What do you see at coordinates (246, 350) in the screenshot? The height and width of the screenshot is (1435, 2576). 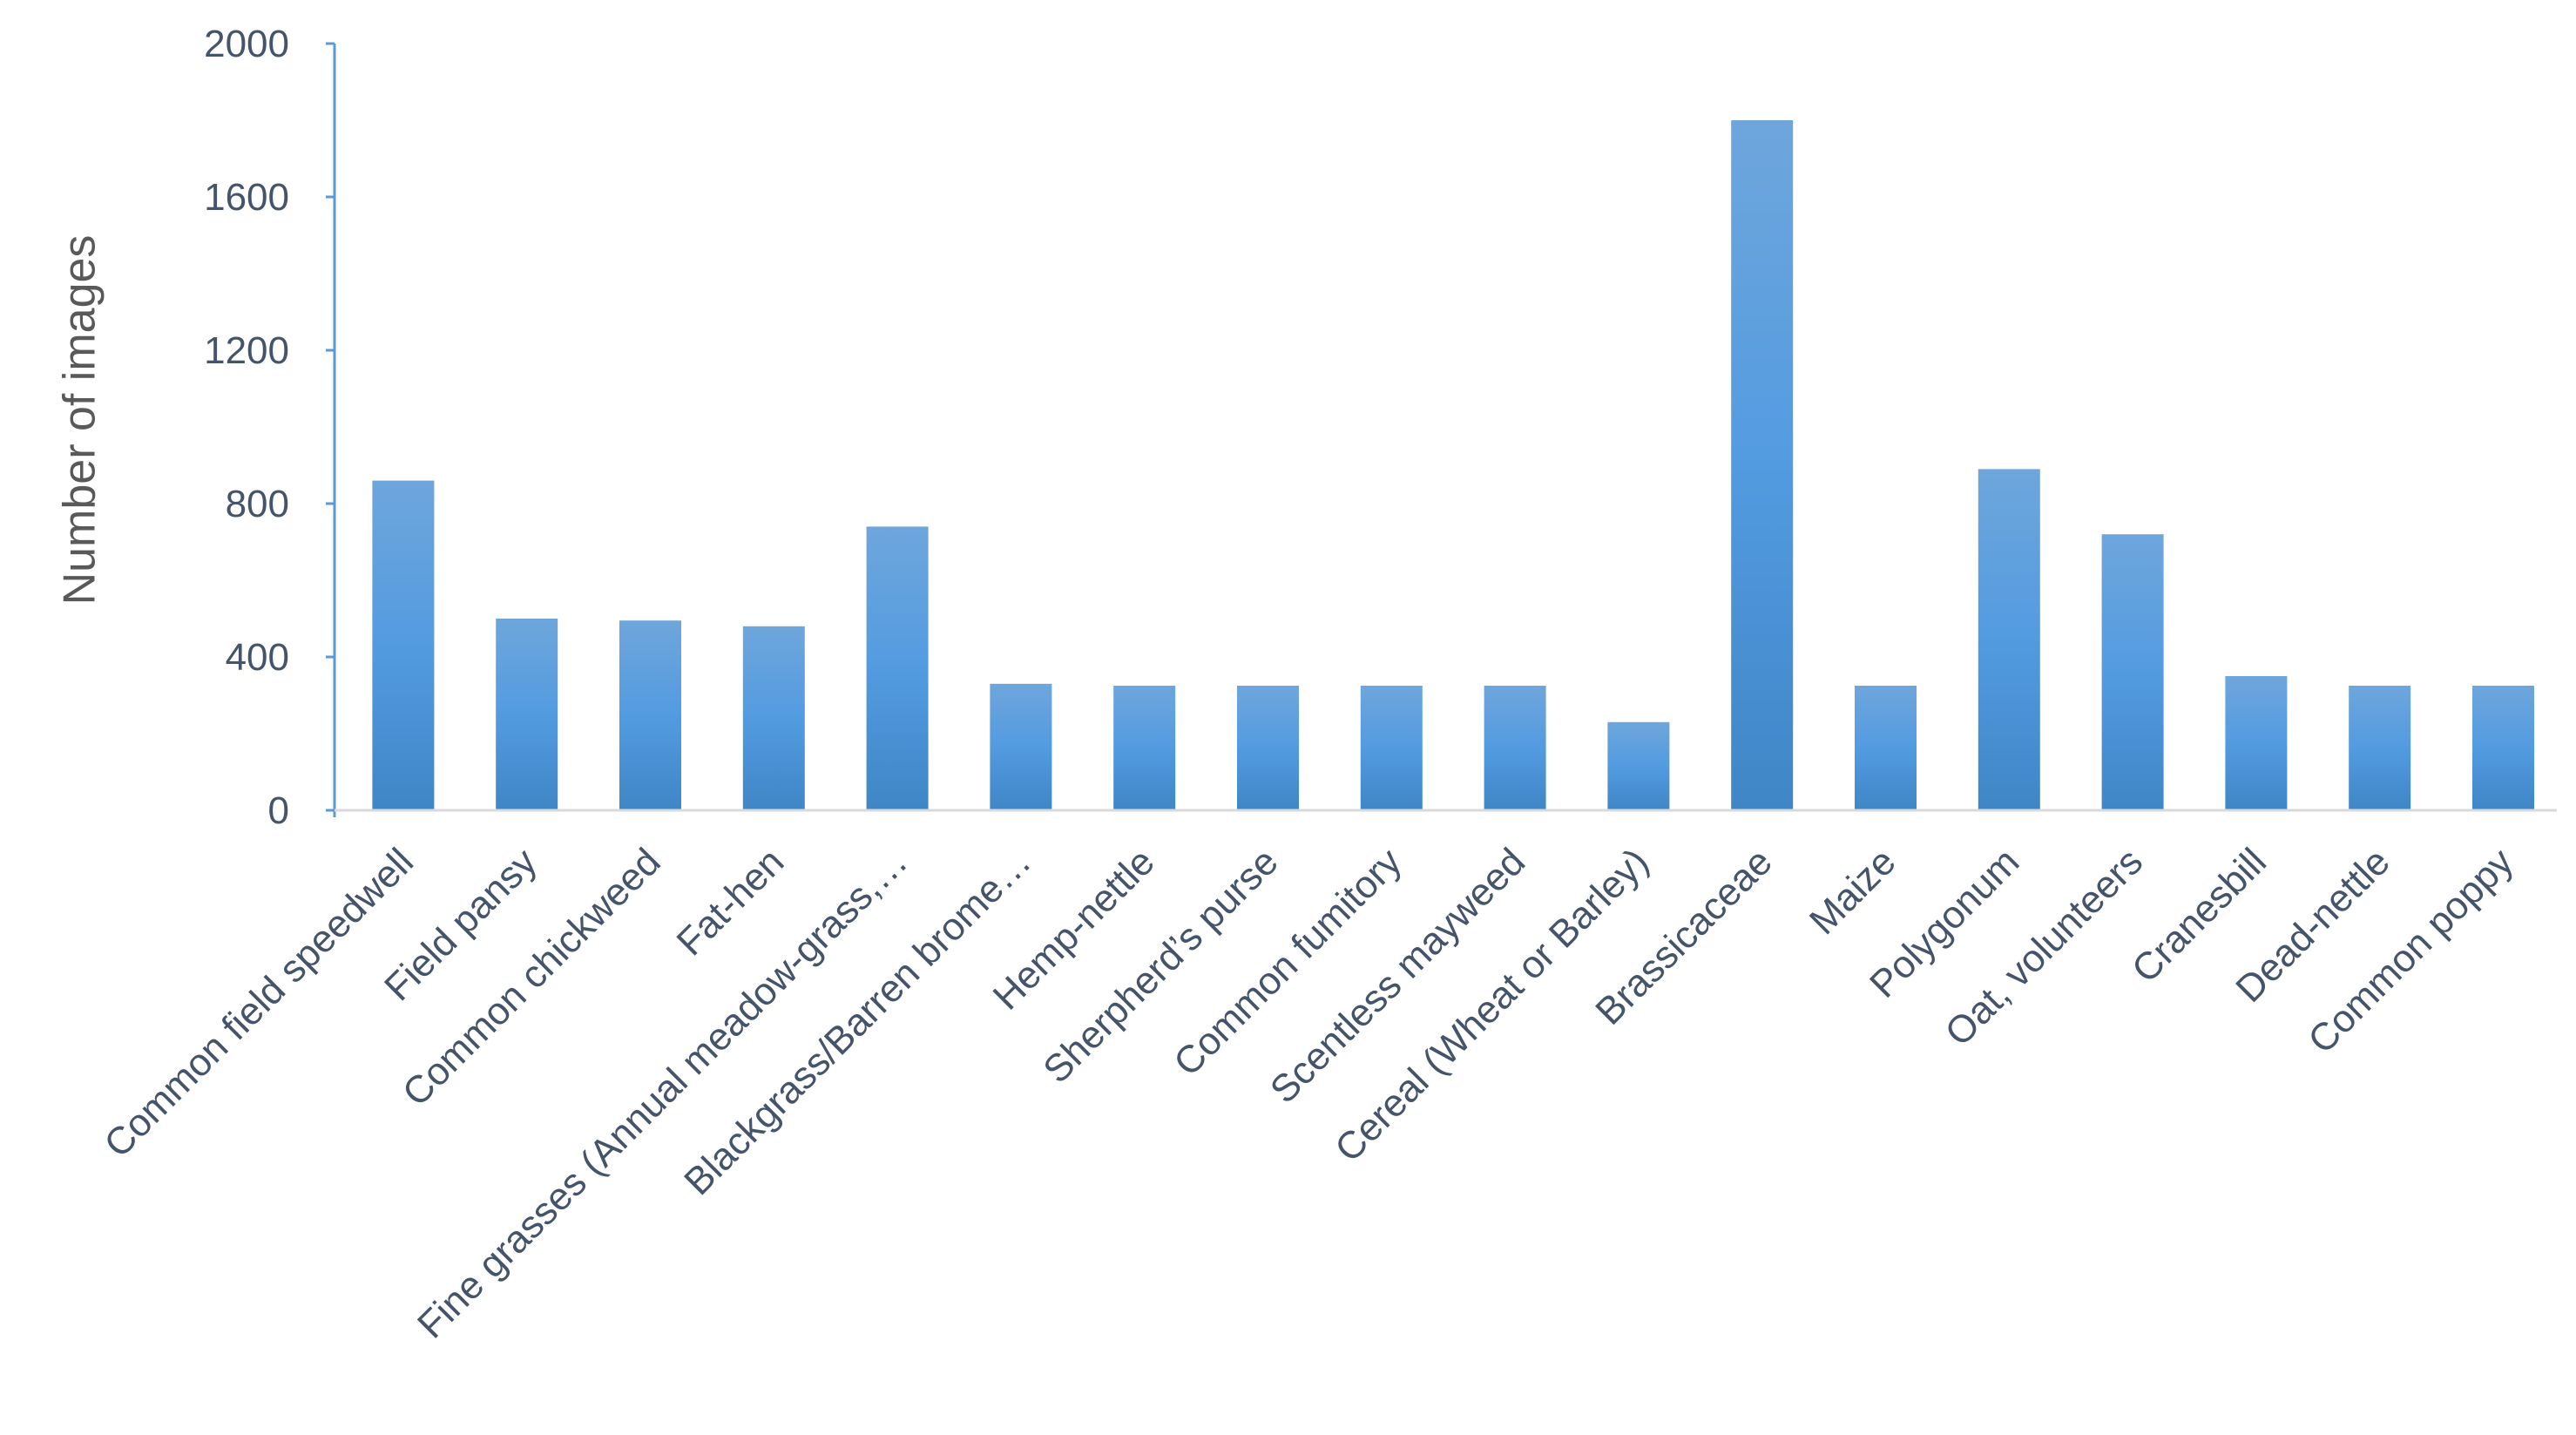 I see `y-tick-label: 1200` at bounding box center [246, 350].